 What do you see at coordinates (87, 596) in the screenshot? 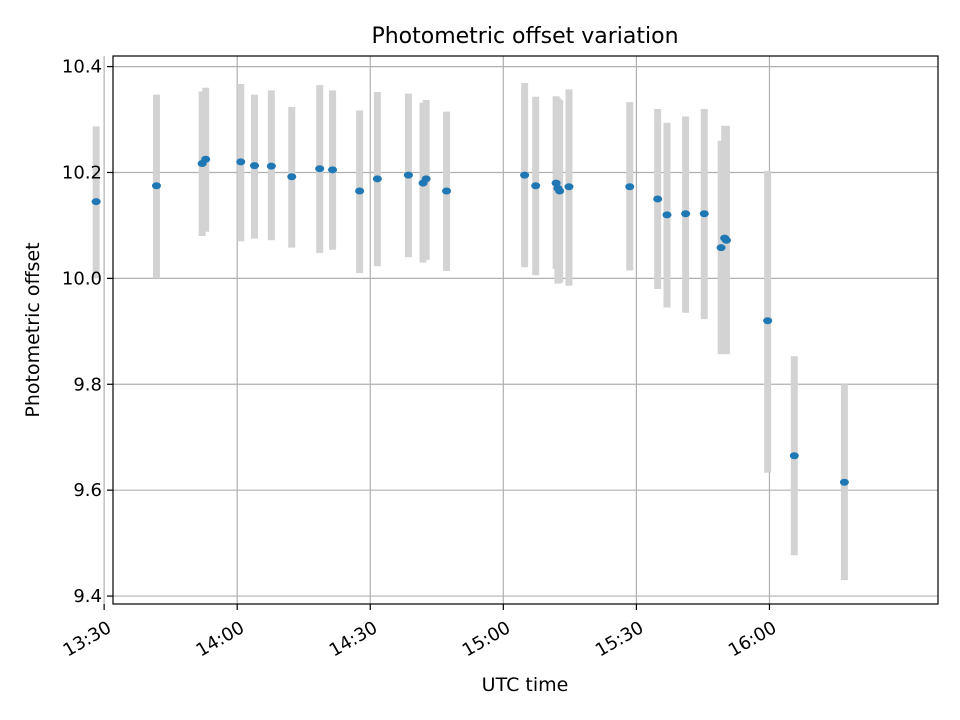
I see `y-tick-label: 9.4` at bounding box center [87, 596].